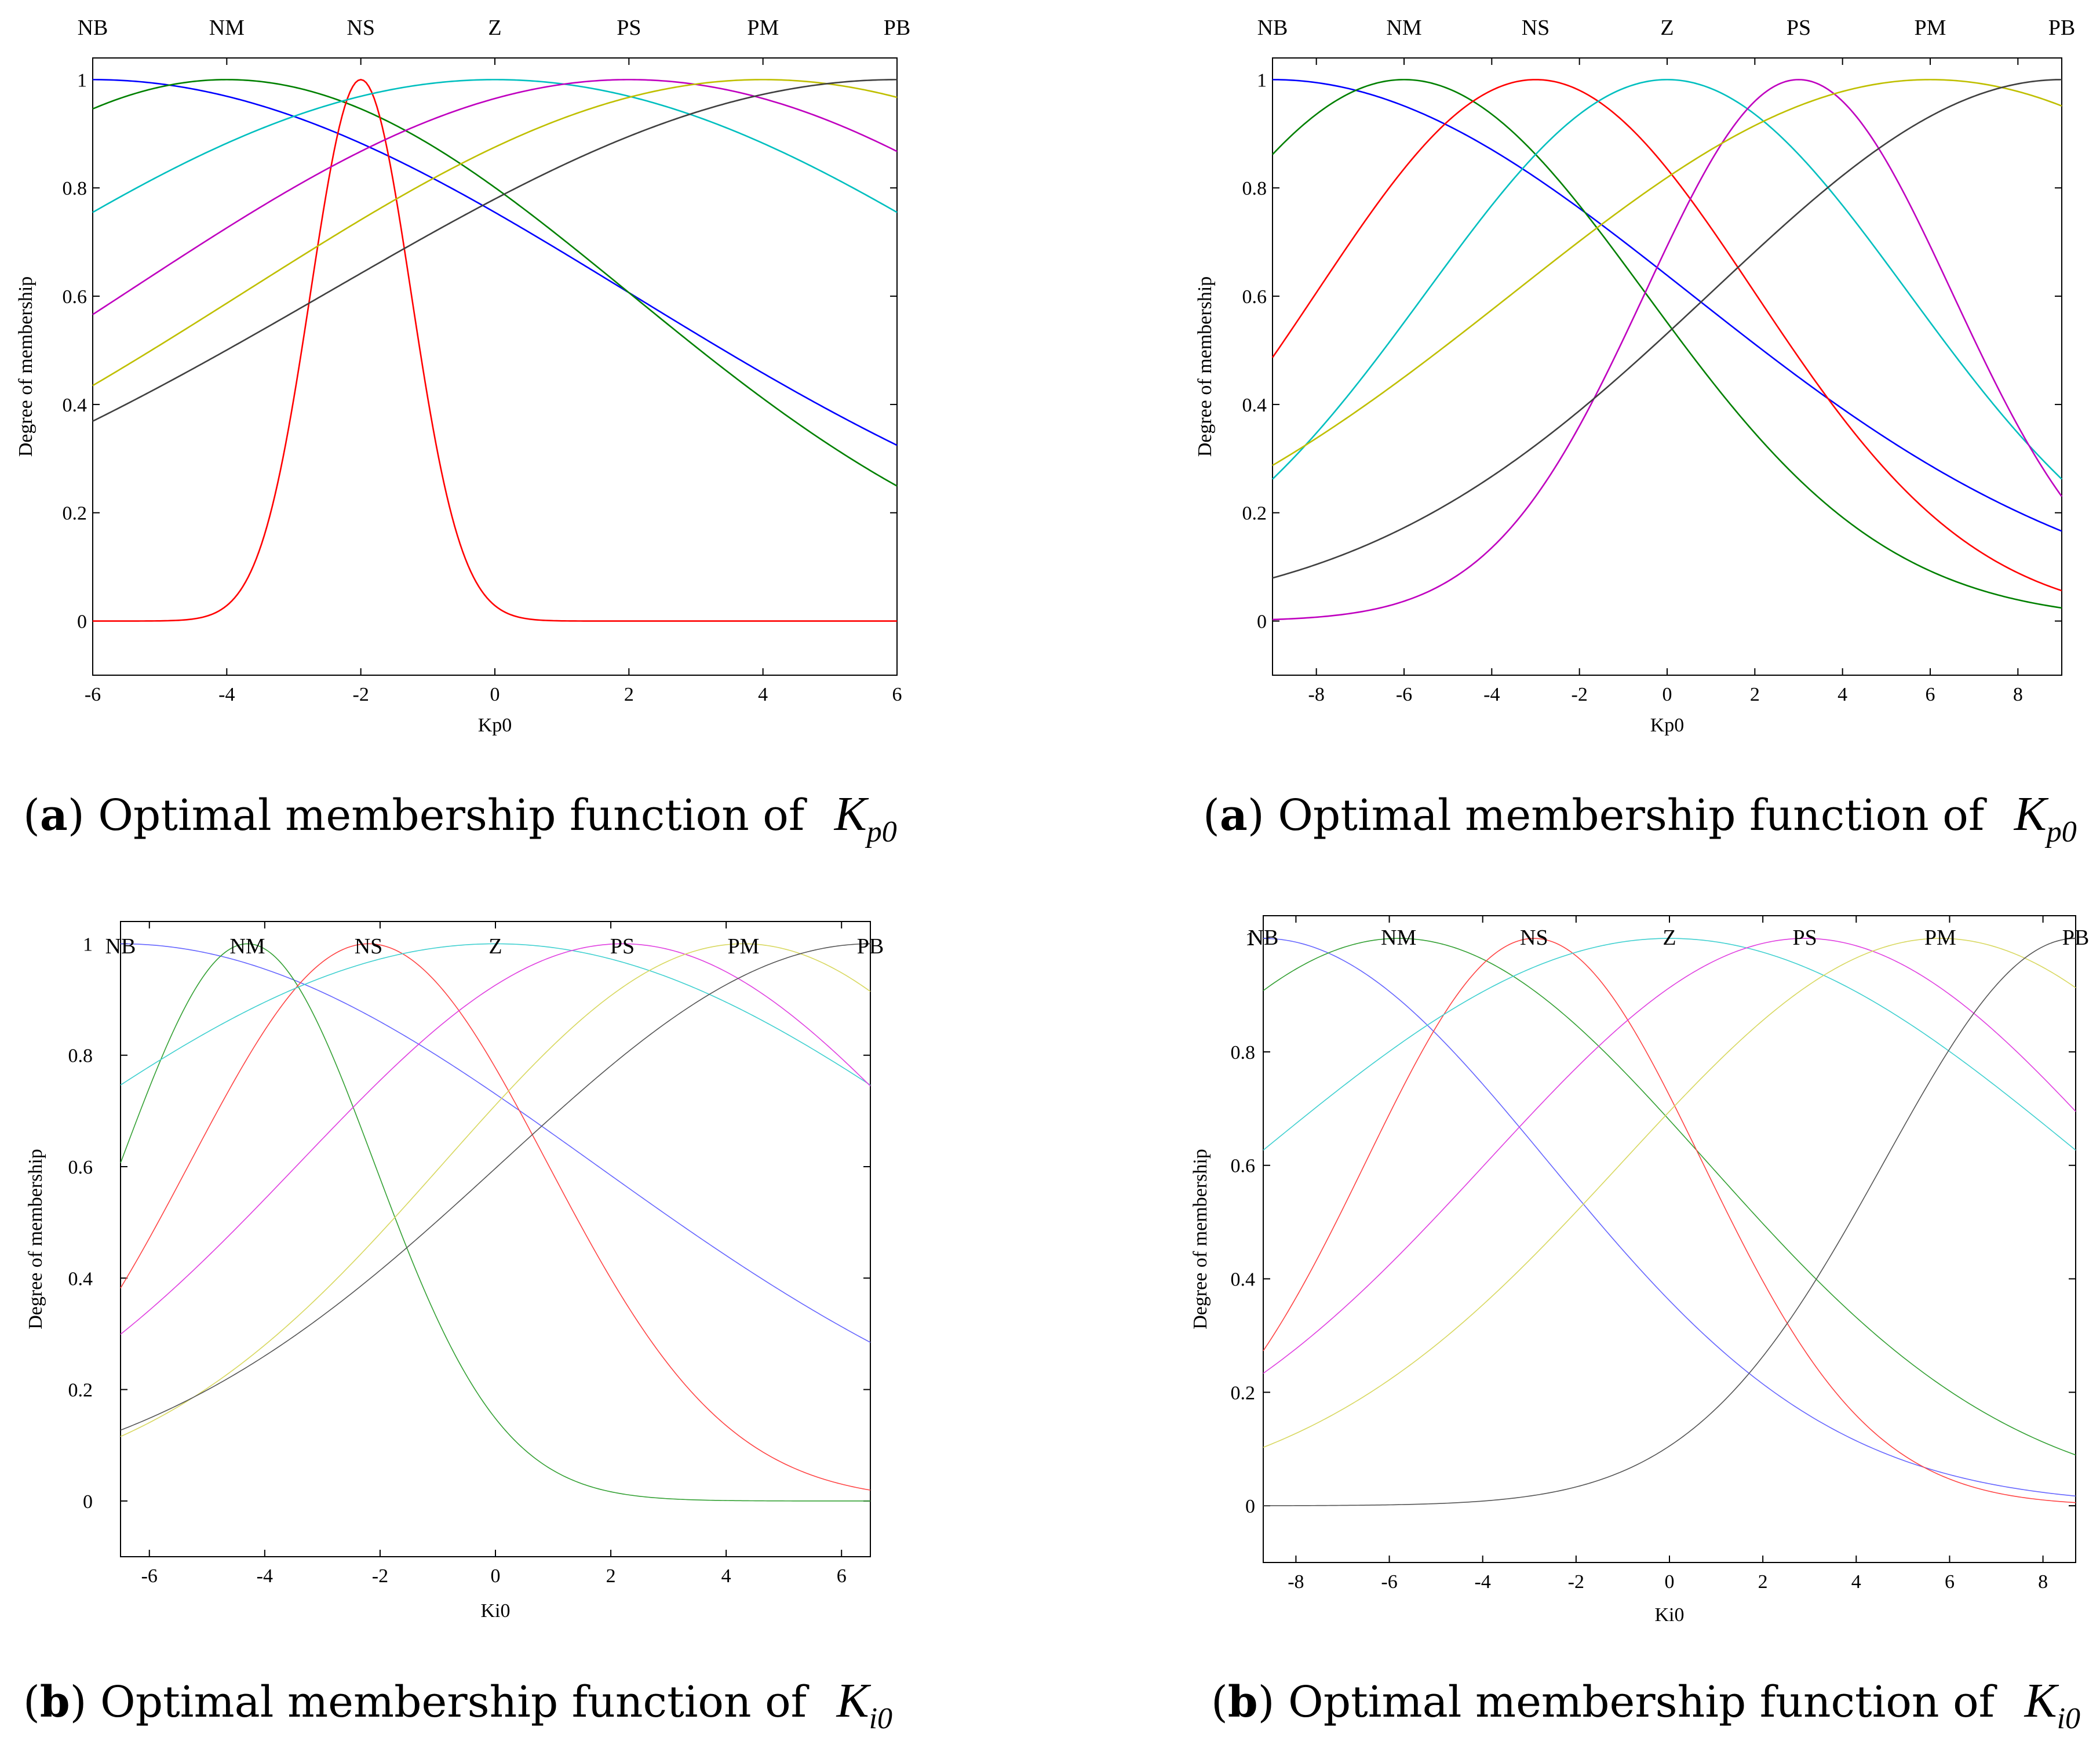 The width and height of the screenshot is (2100, 1741). Describe the element at coordinates (1243, 1166) in the screenshot. I see `y-tick-label: 0.6` at that location.